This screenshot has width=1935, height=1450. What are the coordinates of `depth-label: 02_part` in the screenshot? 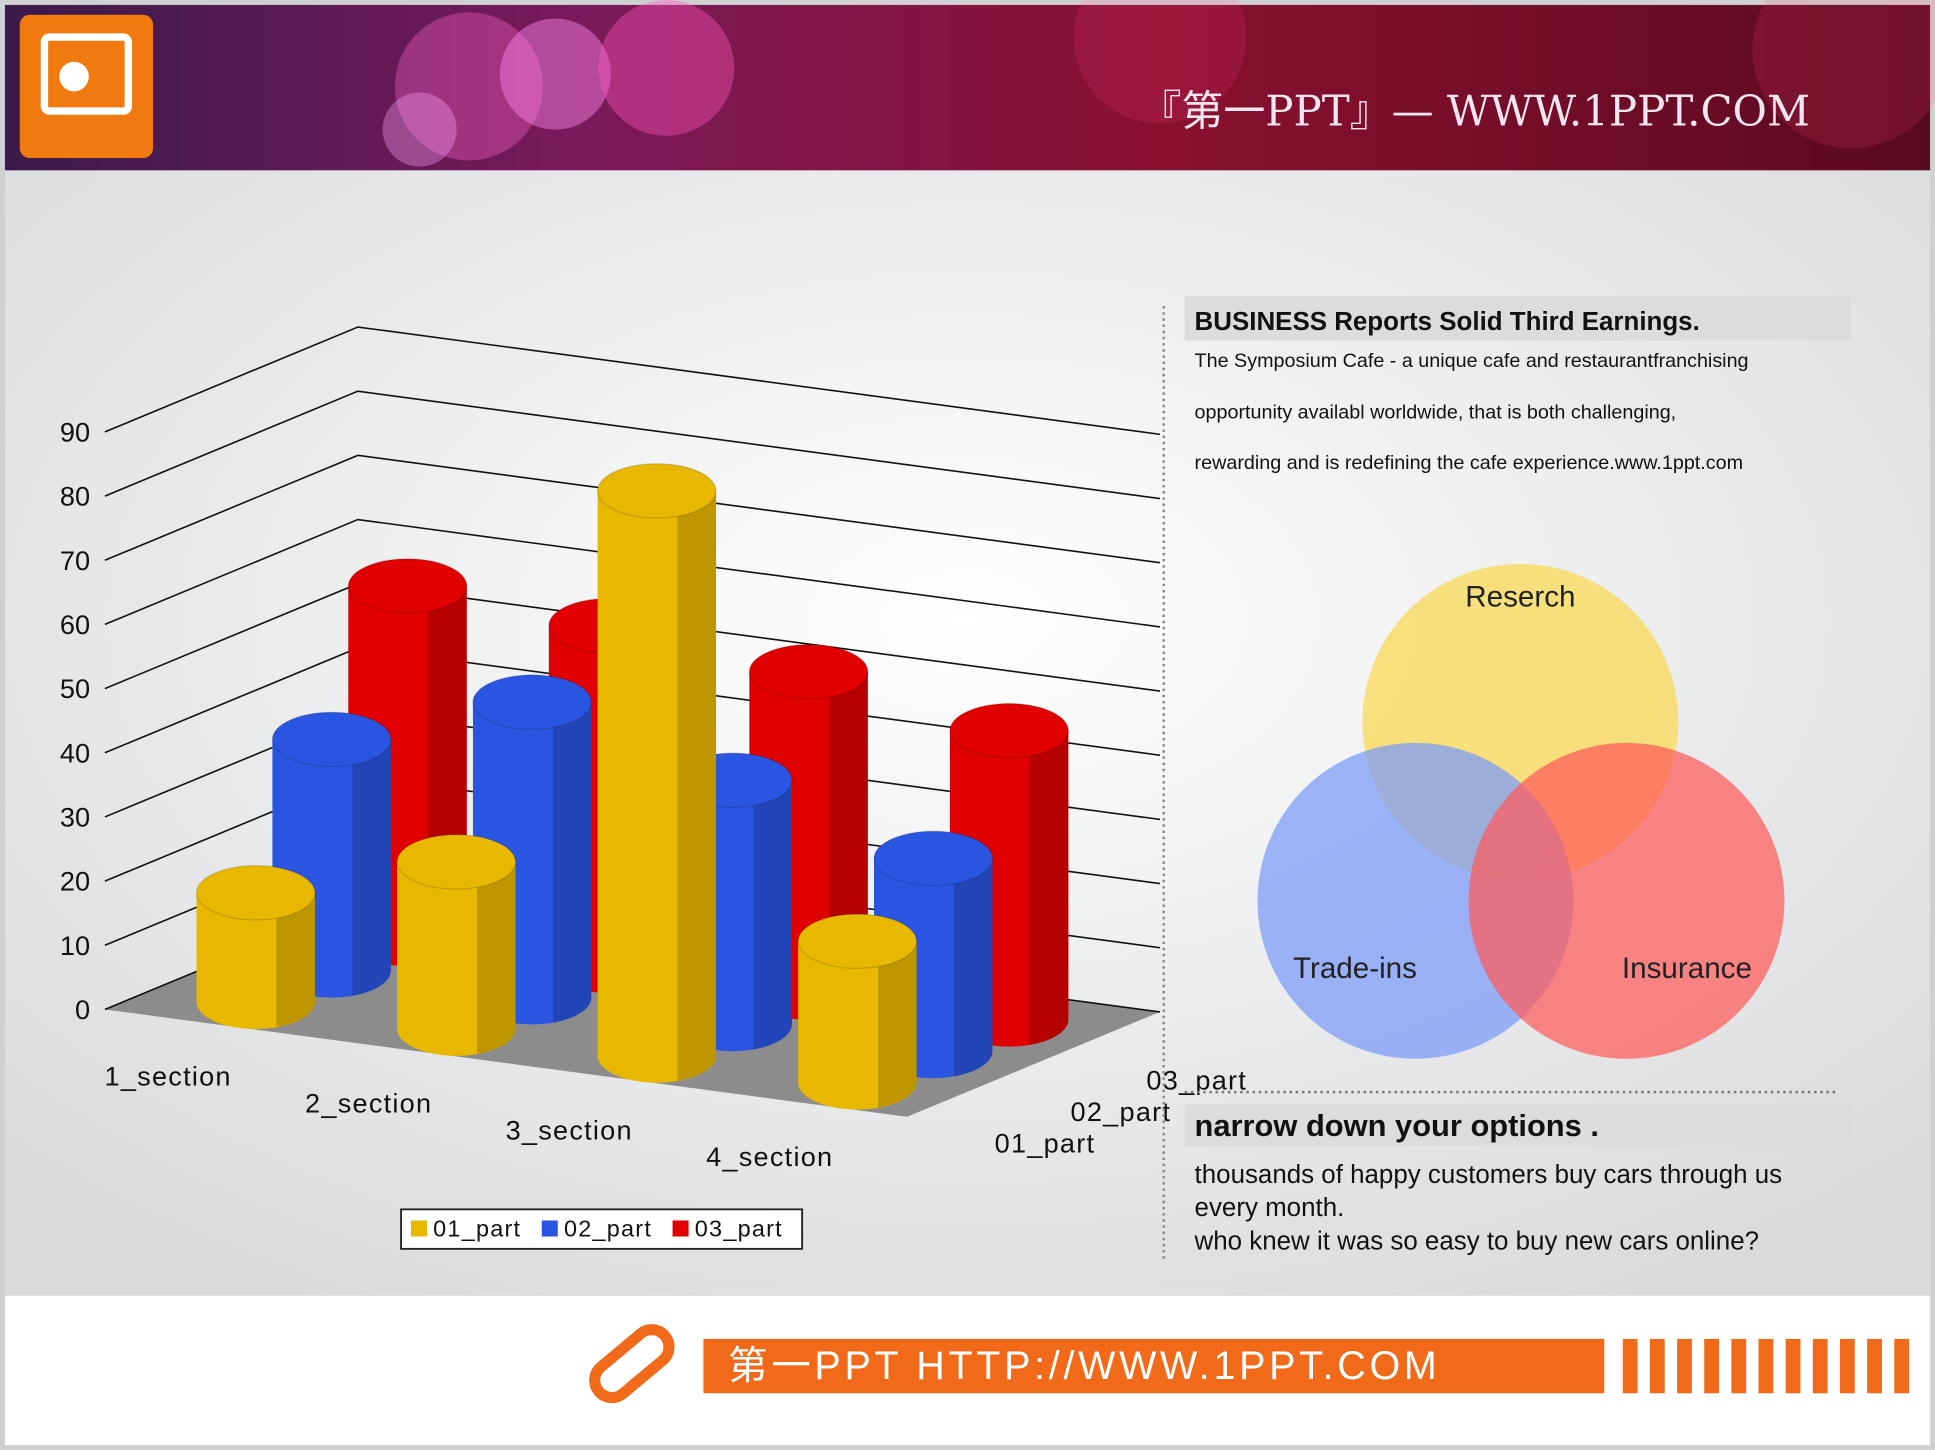 It's located at (1121, 1111).